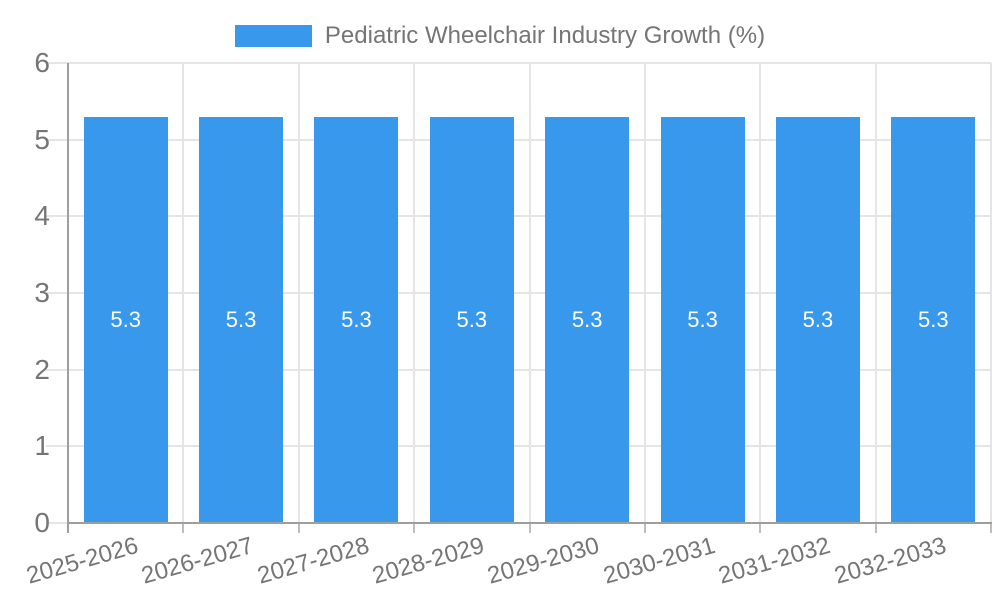 This screenshot has height=600, width=1000. Describe the element at coordinates (42, 446) in the screenshot. I see `y-axis-tick-label: 1` at that location.